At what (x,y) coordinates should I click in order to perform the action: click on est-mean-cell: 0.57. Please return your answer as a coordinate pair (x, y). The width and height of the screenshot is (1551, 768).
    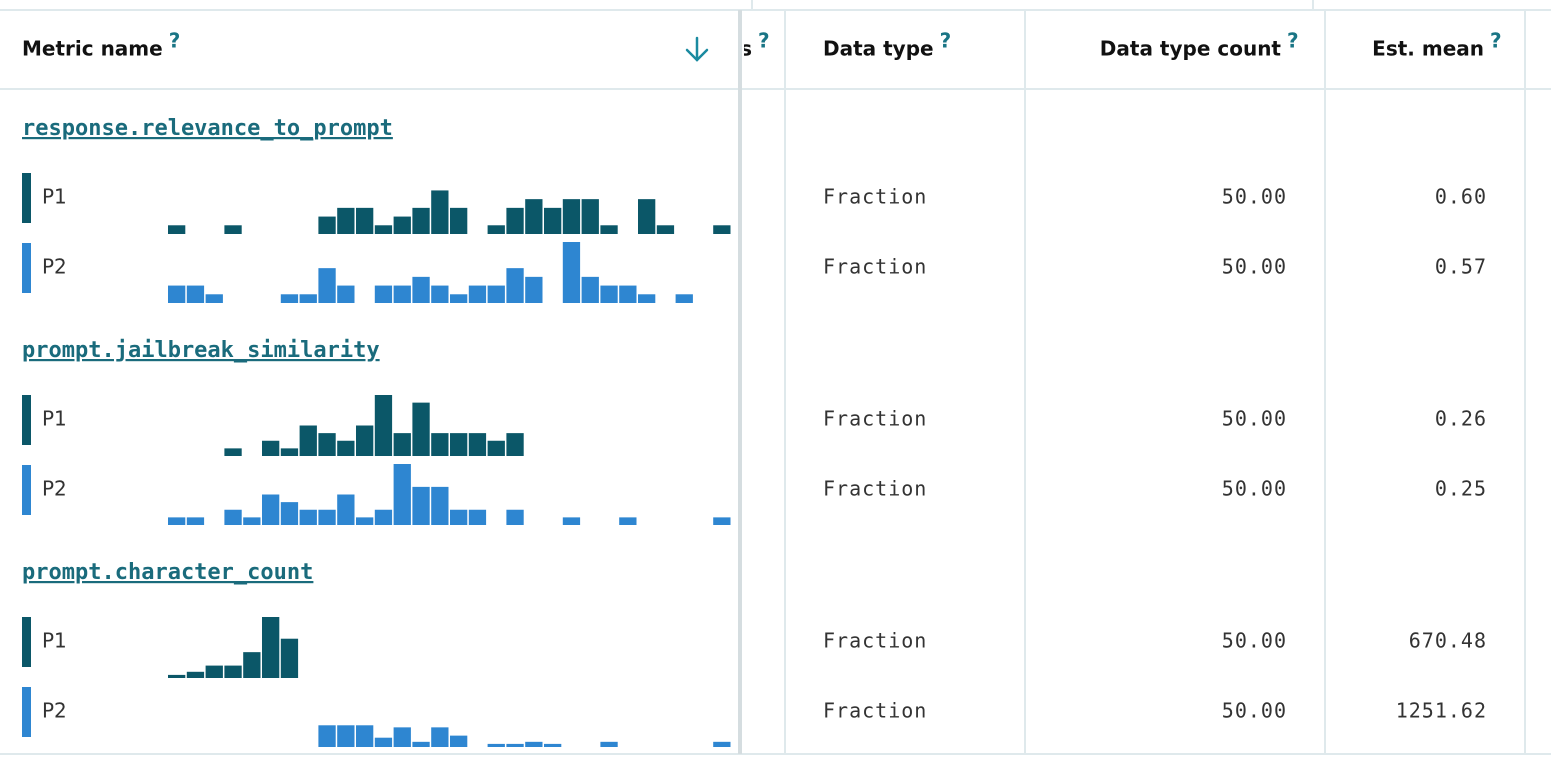
    Looking at the image, I should click on (1461, 267).